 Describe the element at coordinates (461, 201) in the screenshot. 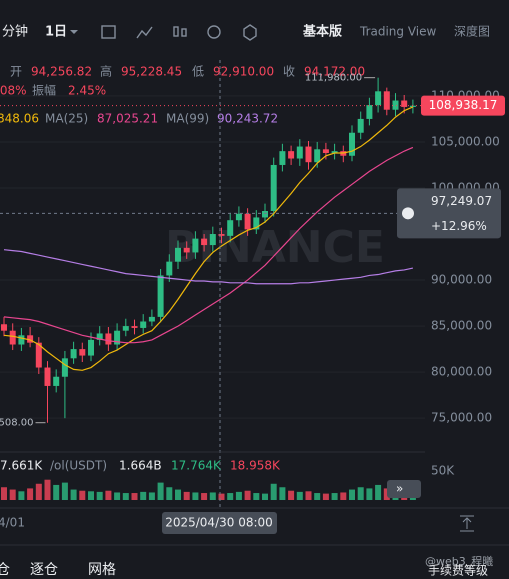

I see `crosshair-price: 97,249.07` at that location.